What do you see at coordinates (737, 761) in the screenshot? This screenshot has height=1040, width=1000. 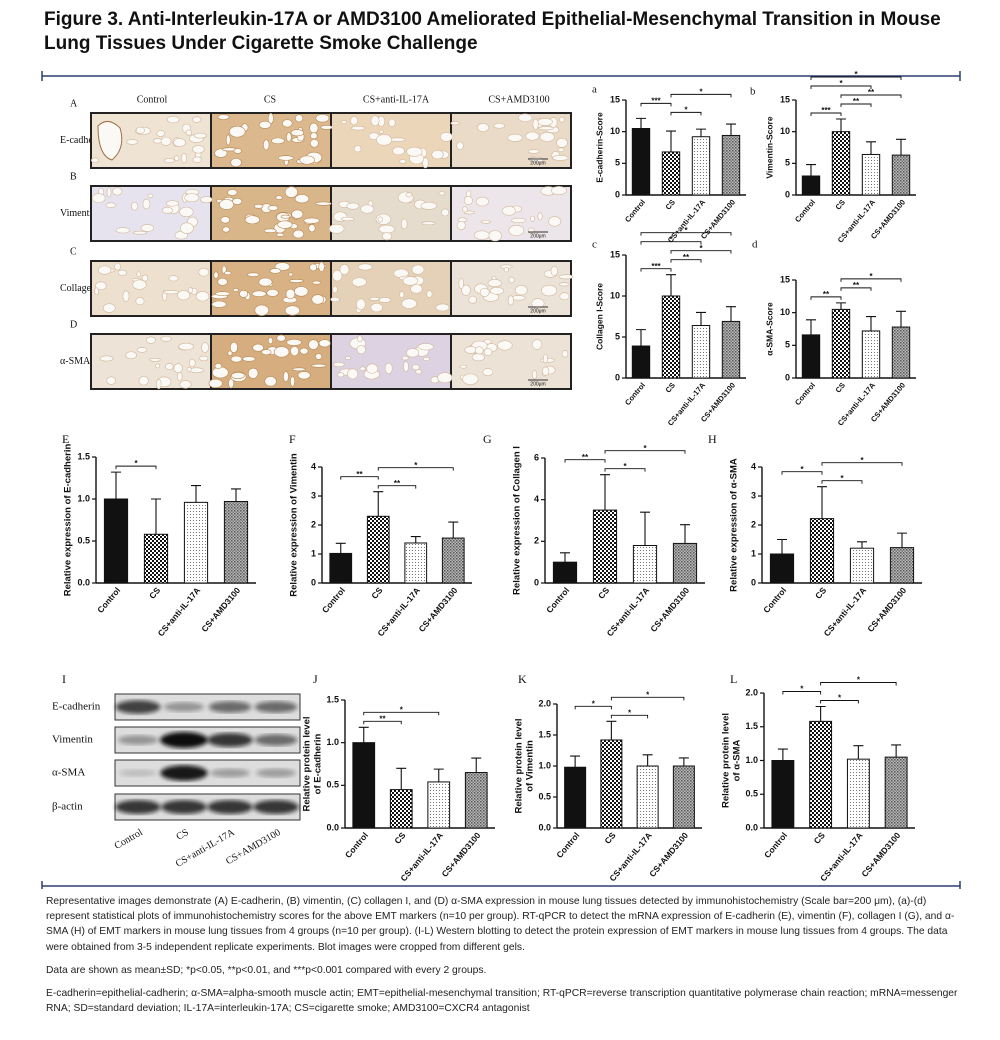 I see `y-axis-label: of α-SMA` at bounding box center [737, 761].